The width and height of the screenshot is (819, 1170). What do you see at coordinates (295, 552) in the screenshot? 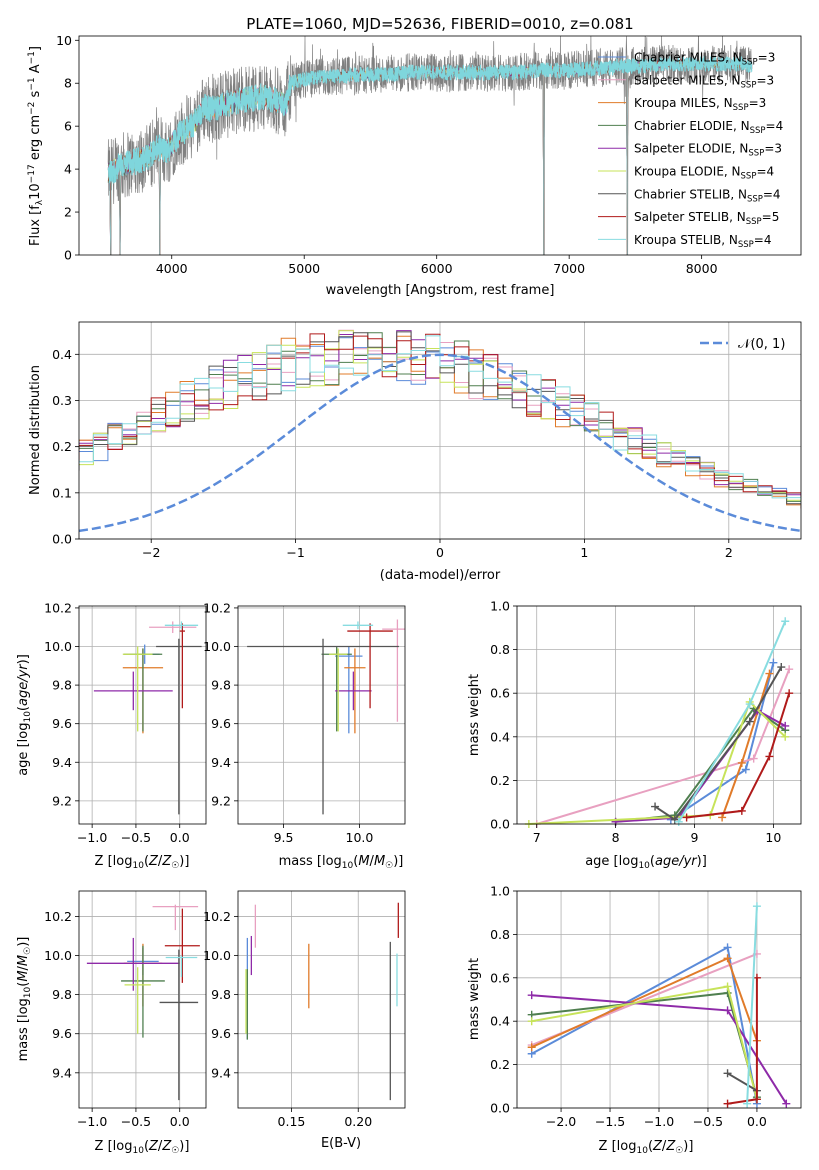
I see `x-tick-label: −1` at bounding box center [295, 552].